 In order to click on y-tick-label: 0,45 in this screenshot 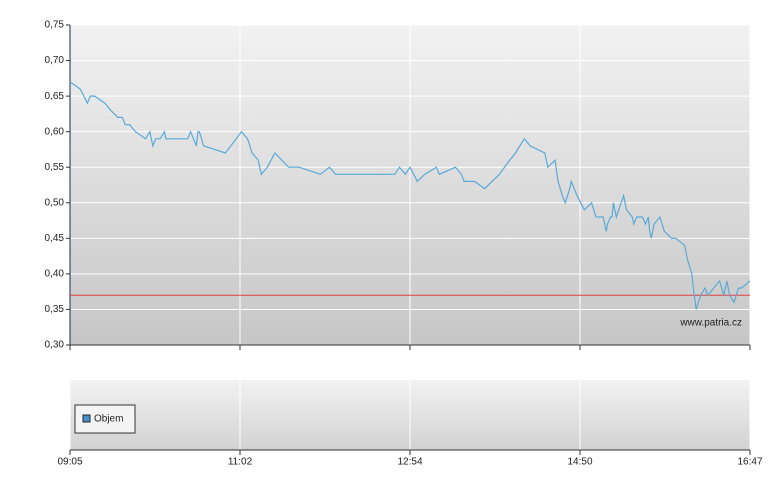, I will do `click(55, 238)`.